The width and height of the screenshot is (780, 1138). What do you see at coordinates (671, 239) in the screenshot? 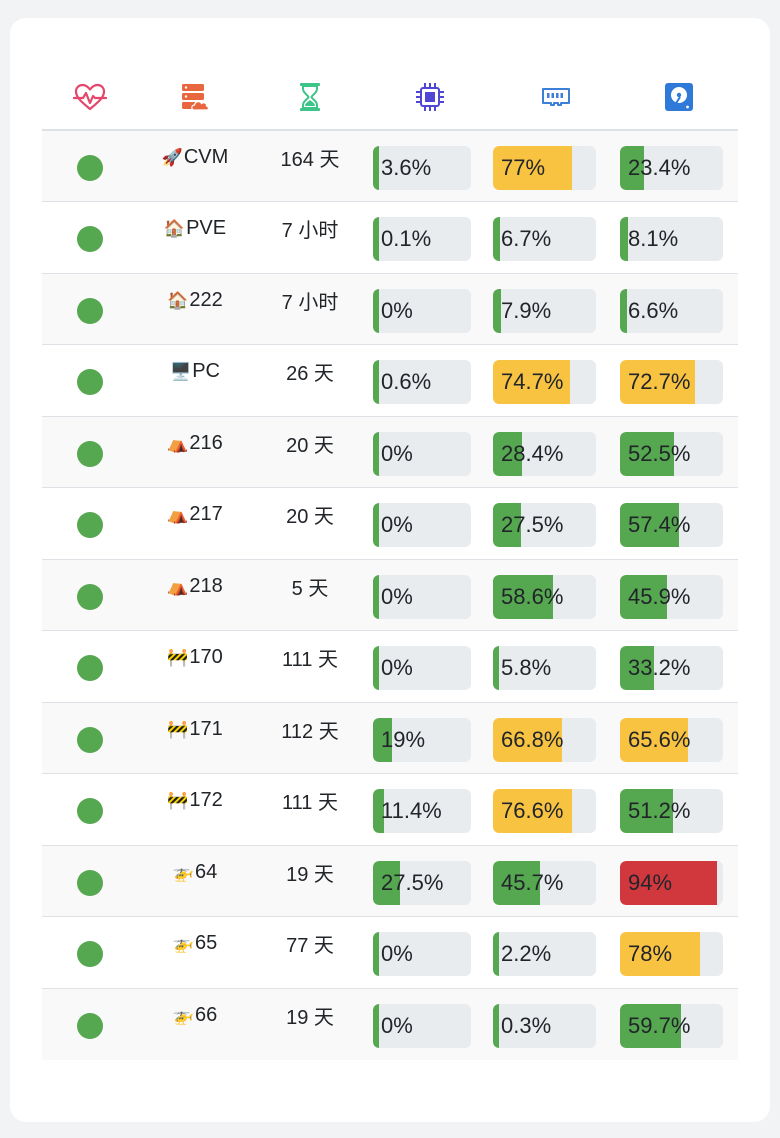
I see `disk-progress-bar: 8.1%` at bounding box center [671, 239].